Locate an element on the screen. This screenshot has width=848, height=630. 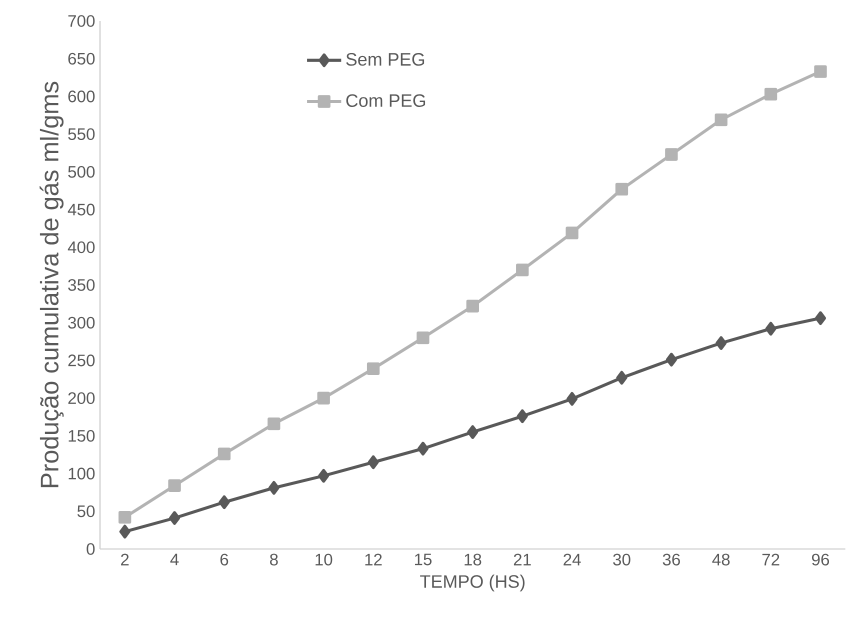
y-tick-label: 200 is located at coordinates (81, 398).